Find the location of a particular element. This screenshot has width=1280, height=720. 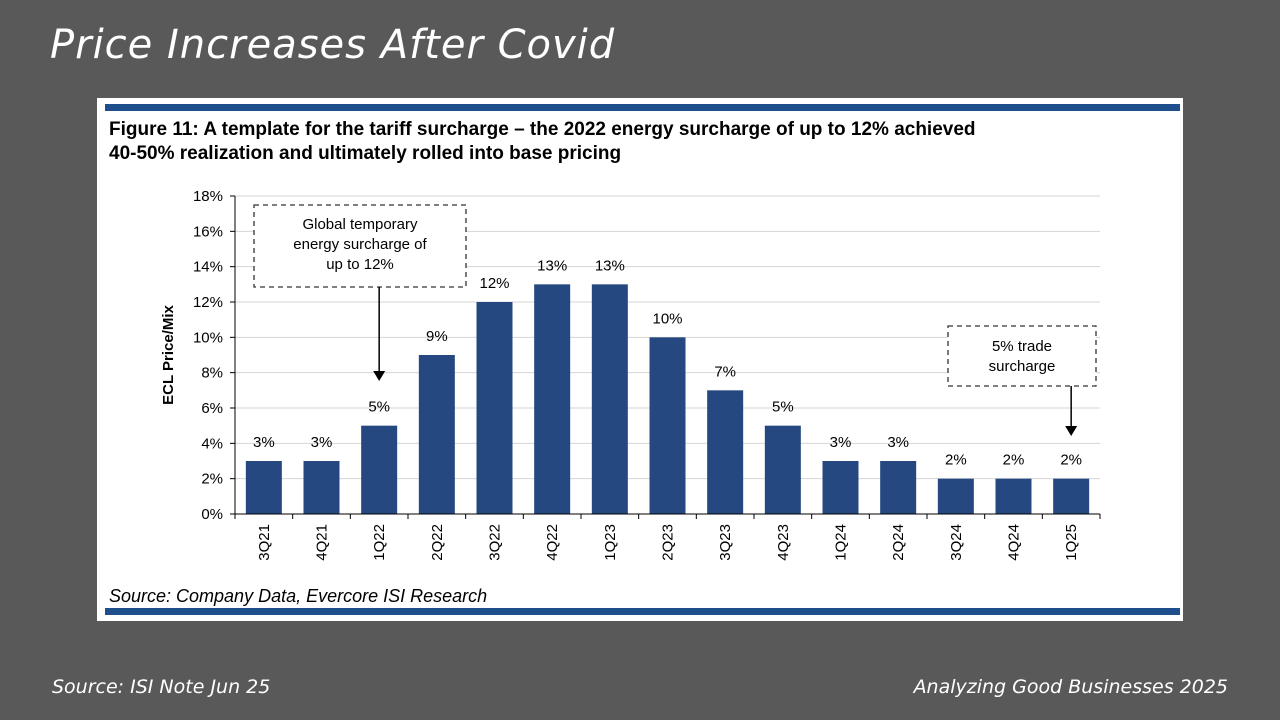

x-tick-label-1Q25: 1Q25 is located at coordinates (1071, 542).